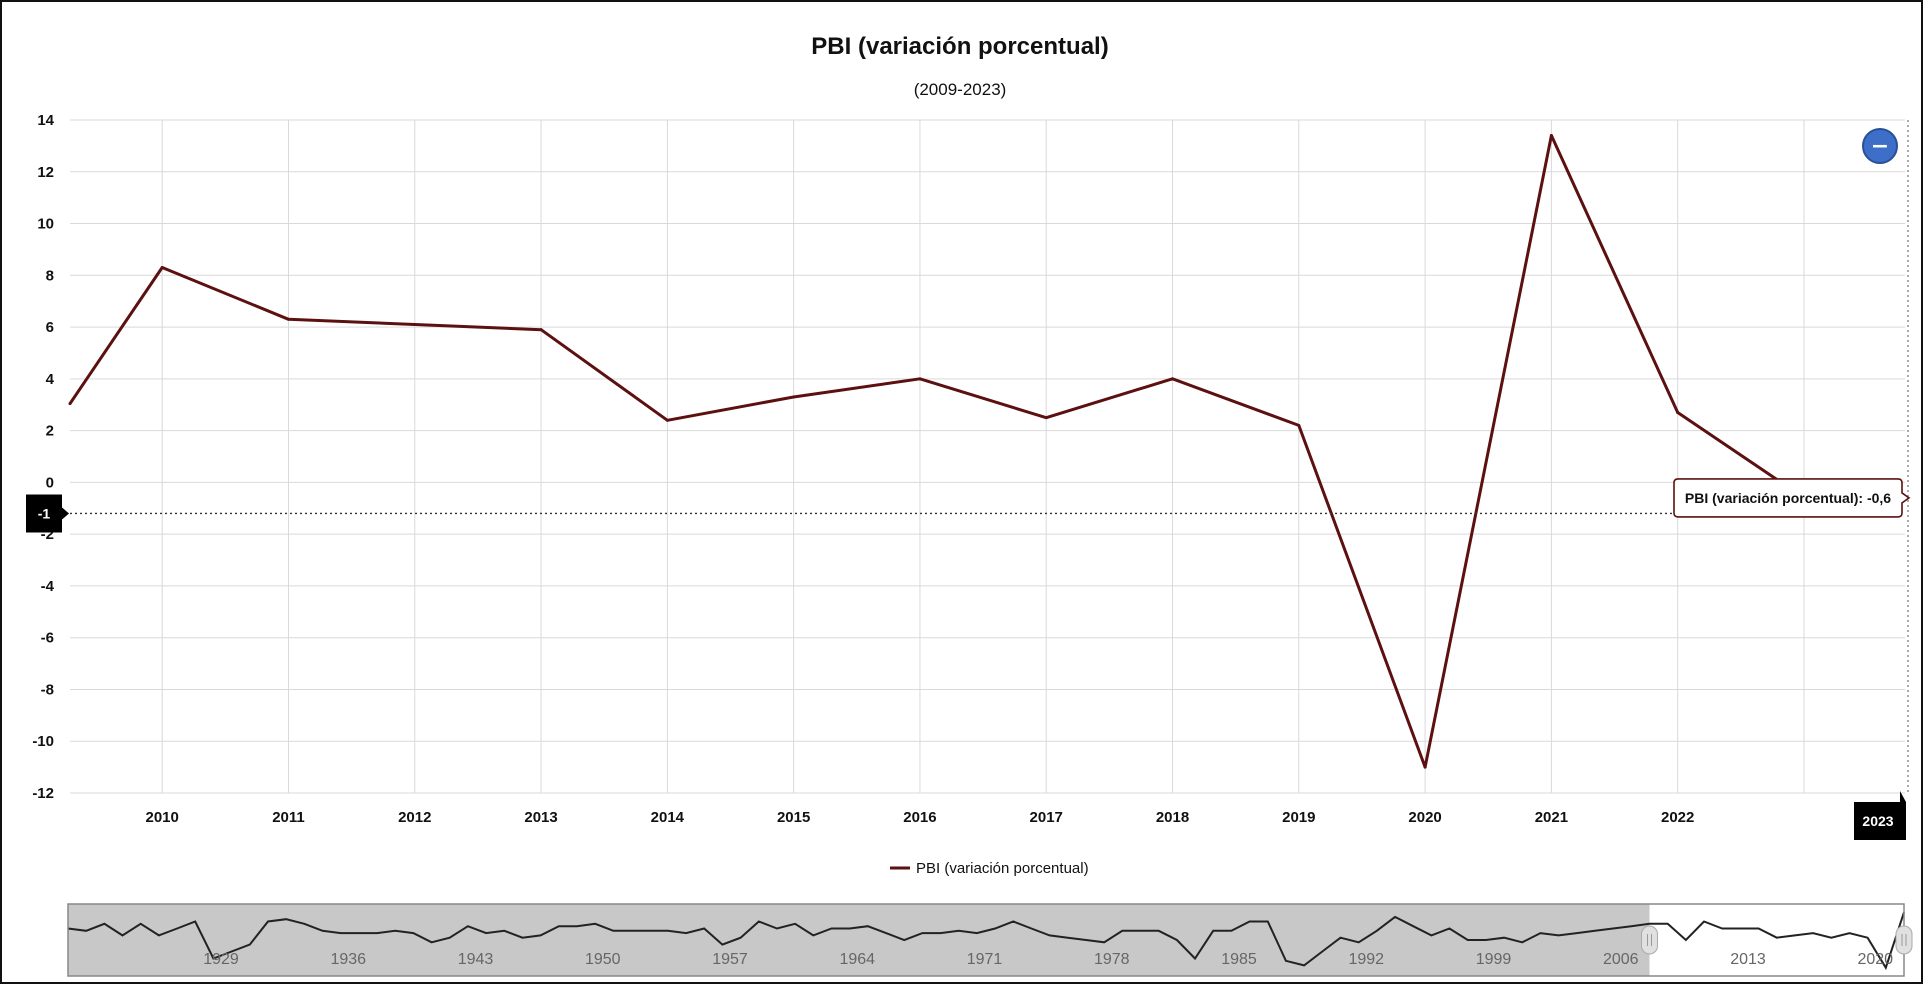 This screenshot has height=984, width=1923. Describe the element at coordinates (986, 941) in the screenshot. I see `navigator-line` at that location.